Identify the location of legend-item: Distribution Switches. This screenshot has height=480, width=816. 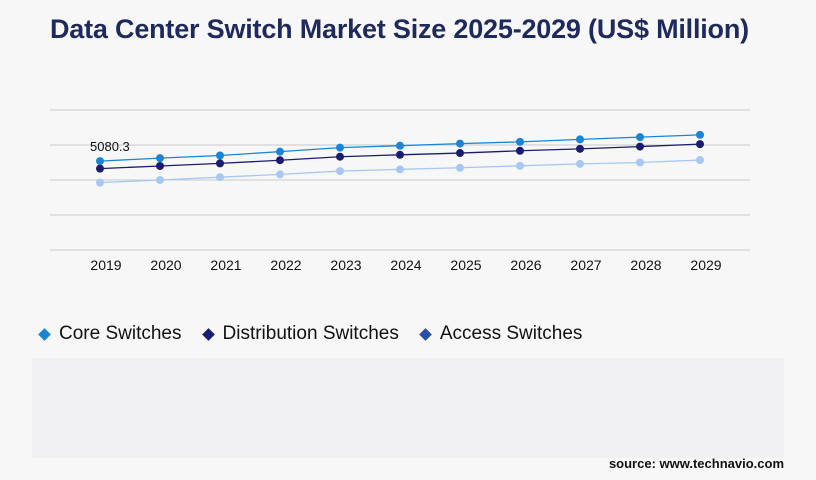
(300, 334).